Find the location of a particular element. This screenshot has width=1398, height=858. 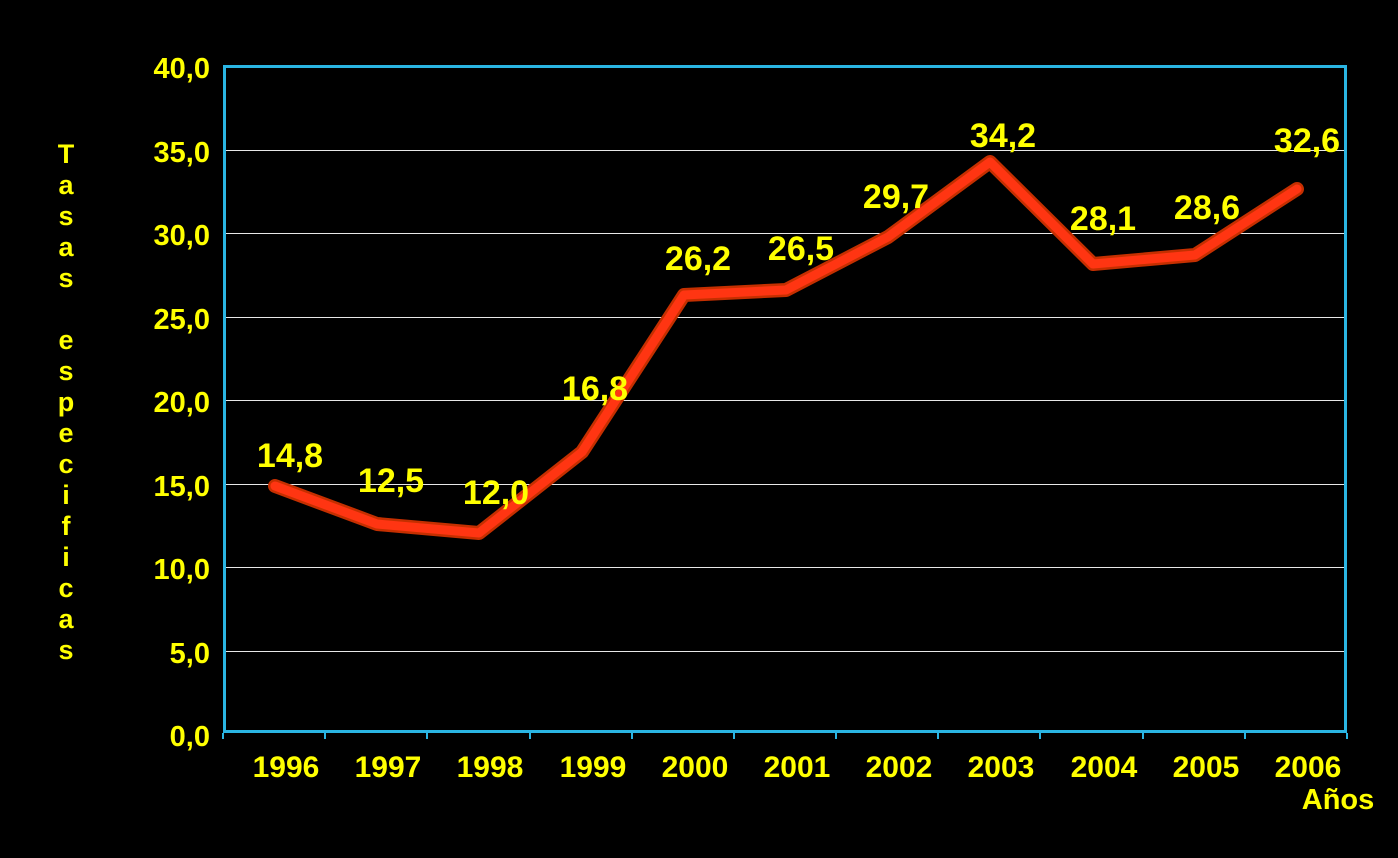

y-tick-label: 10,0 is located at coordinates (181, 570).